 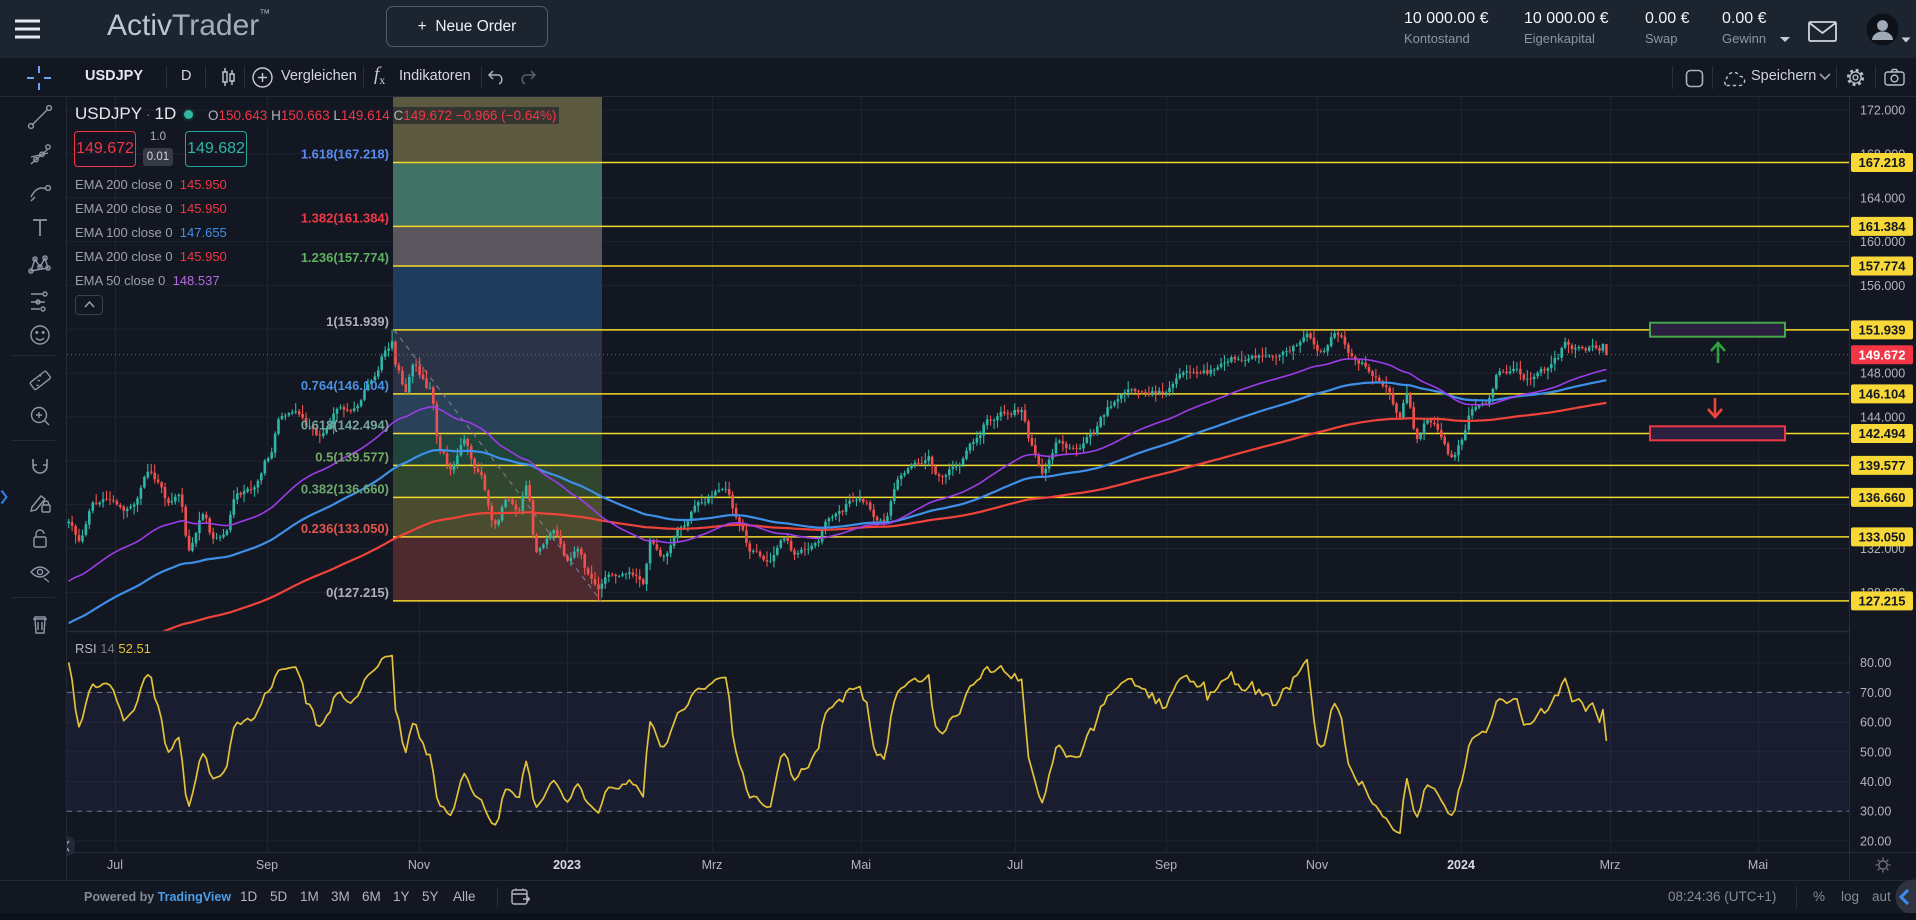 I want to click on svg-text: 2023, so click(x=567, y=865).